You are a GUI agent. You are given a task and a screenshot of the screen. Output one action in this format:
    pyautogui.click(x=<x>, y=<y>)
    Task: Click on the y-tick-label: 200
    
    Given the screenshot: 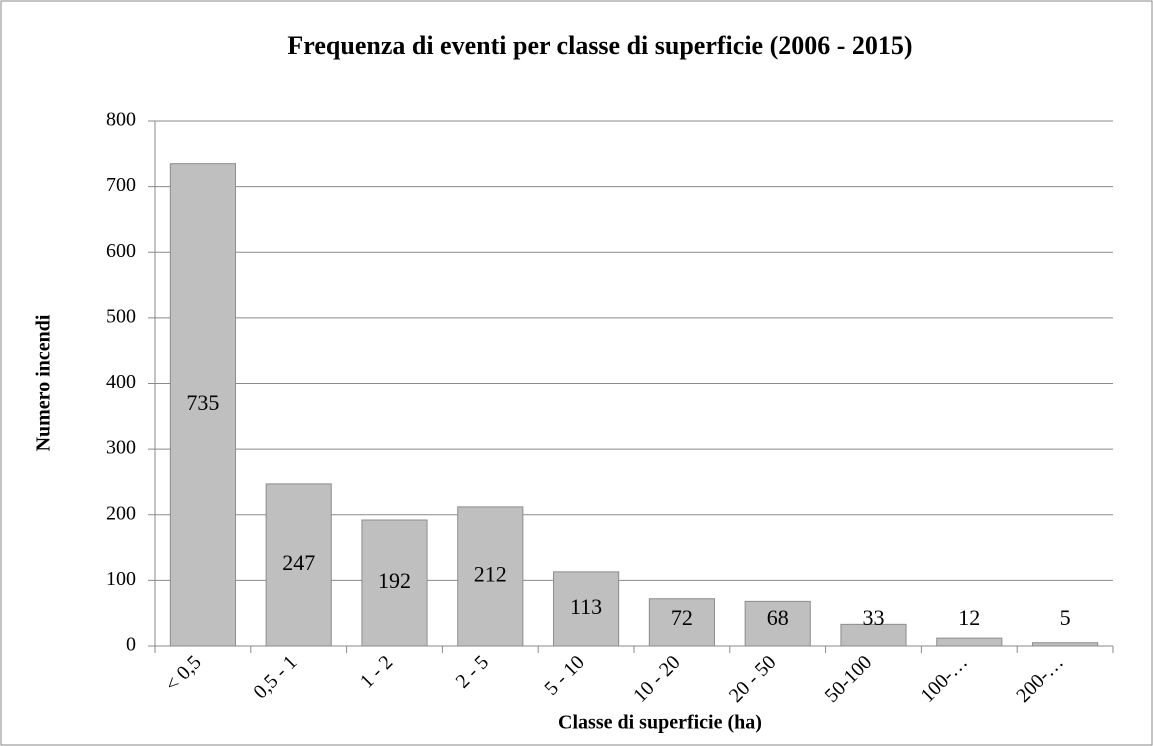 What is the action you would take?
    pyautogui.click(x=121, y=513)
    